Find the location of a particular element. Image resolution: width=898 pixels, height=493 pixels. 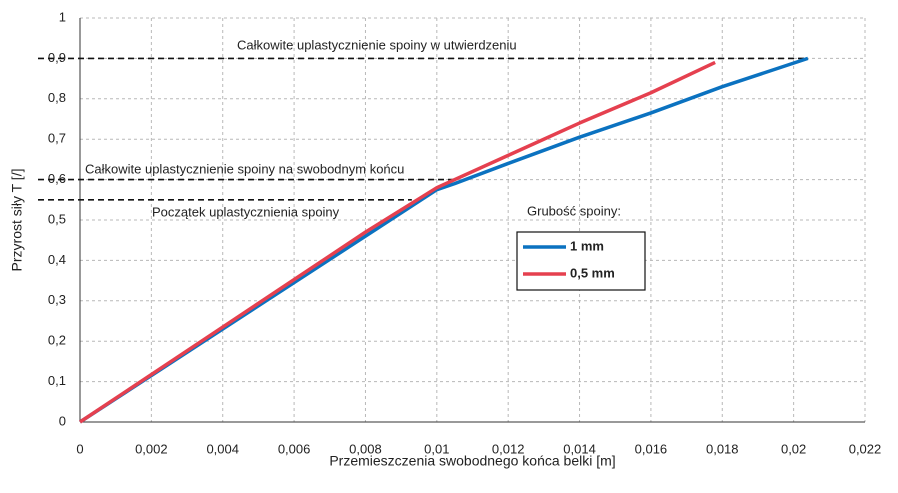

y-tick-label: 0,2 is located at coordinates (57, 340).